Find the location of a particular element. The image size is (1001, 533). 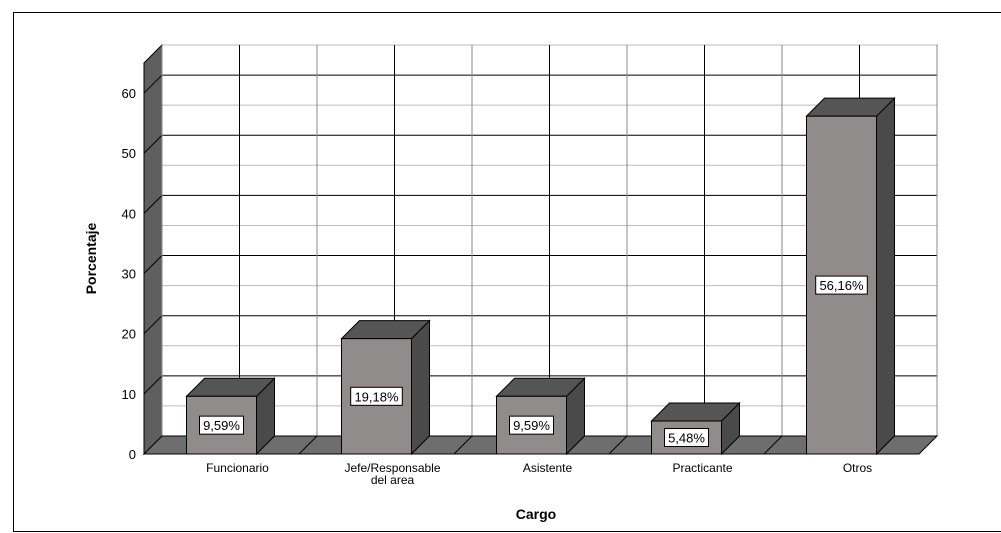

data-label: 5,48% is located at coordinates (686, 438).